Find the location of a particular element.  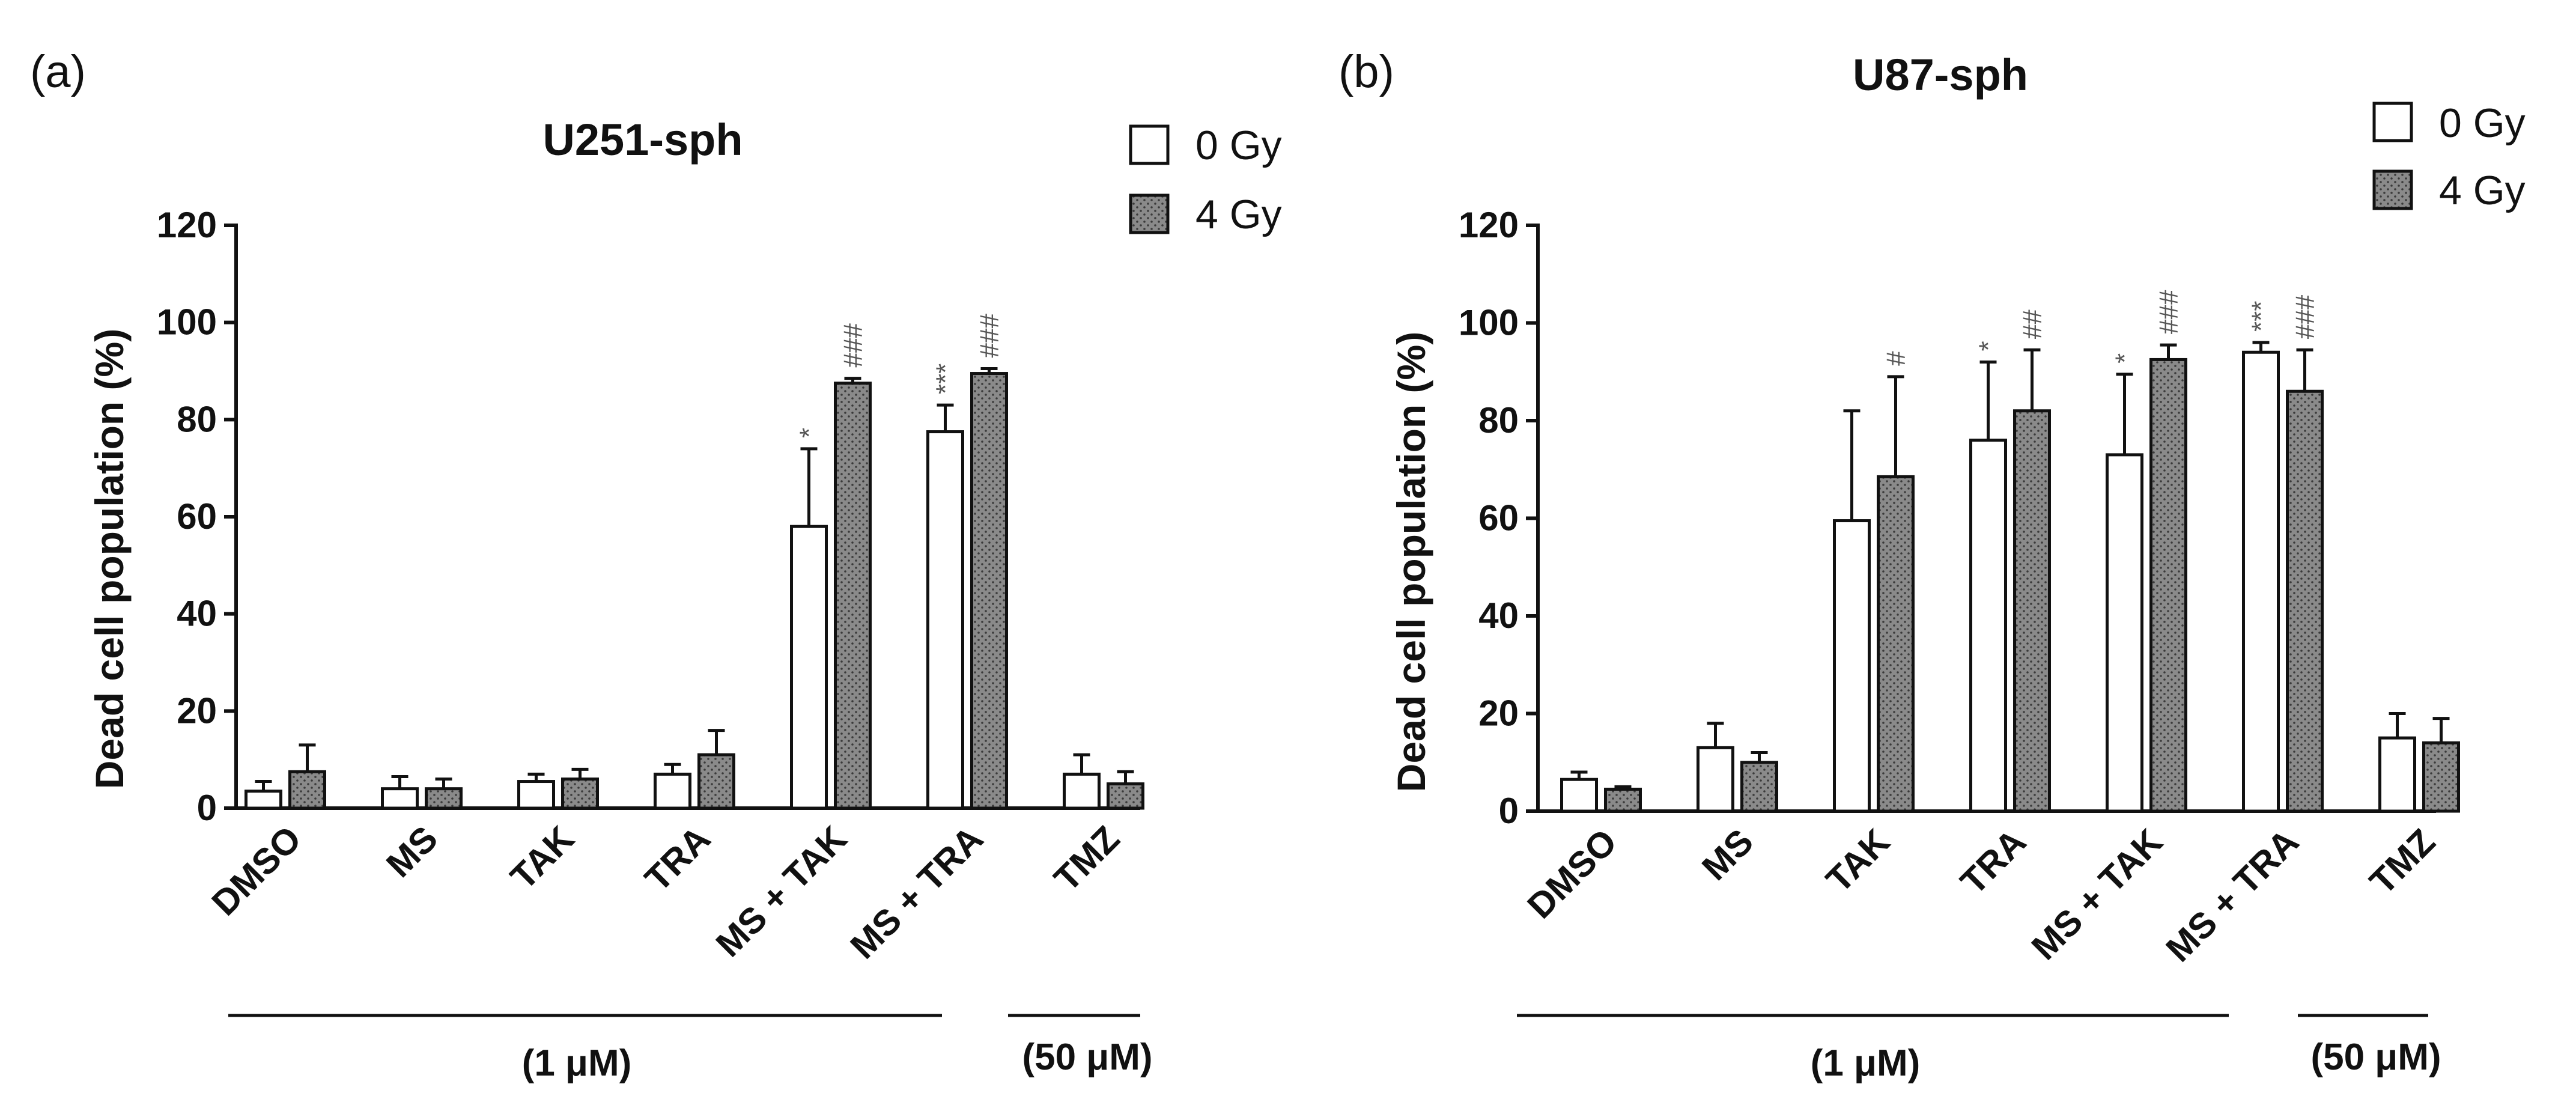

panel-label: (b) is located at coordinates (1366, 71).